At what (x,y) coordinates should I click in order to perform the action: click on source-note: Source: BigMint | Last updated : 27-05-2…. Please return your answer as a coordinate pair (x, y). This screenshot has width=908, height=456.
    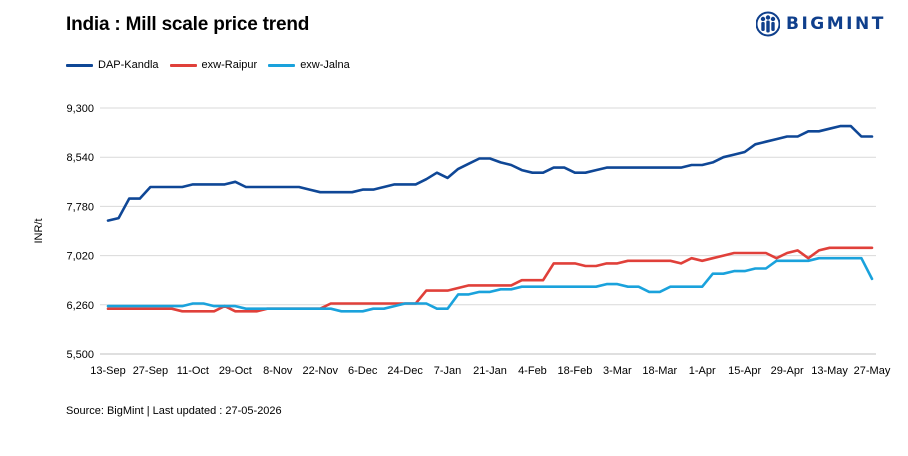
    Looking at the image, I should click on (174, 411).